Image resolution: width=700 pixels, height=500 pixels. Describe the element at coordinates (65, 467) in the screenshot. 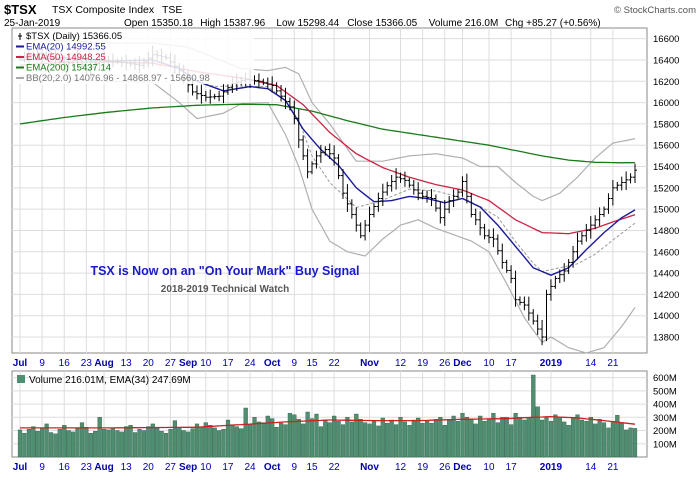

I see `x-tick-label: 16` at that location.